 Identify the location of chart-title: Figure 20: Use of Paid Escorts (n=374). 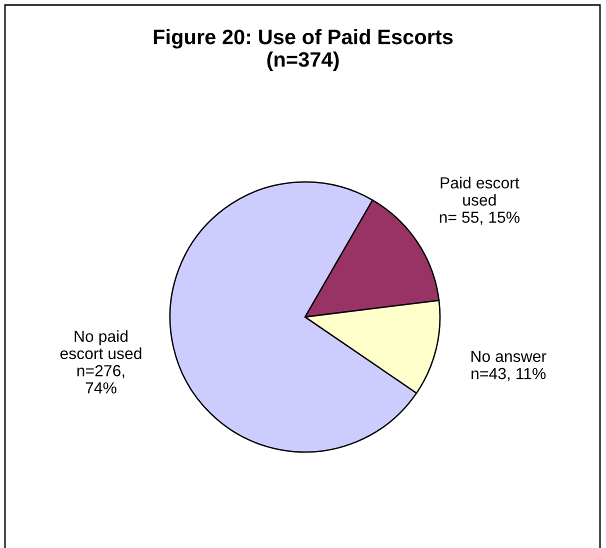
(303, 50).